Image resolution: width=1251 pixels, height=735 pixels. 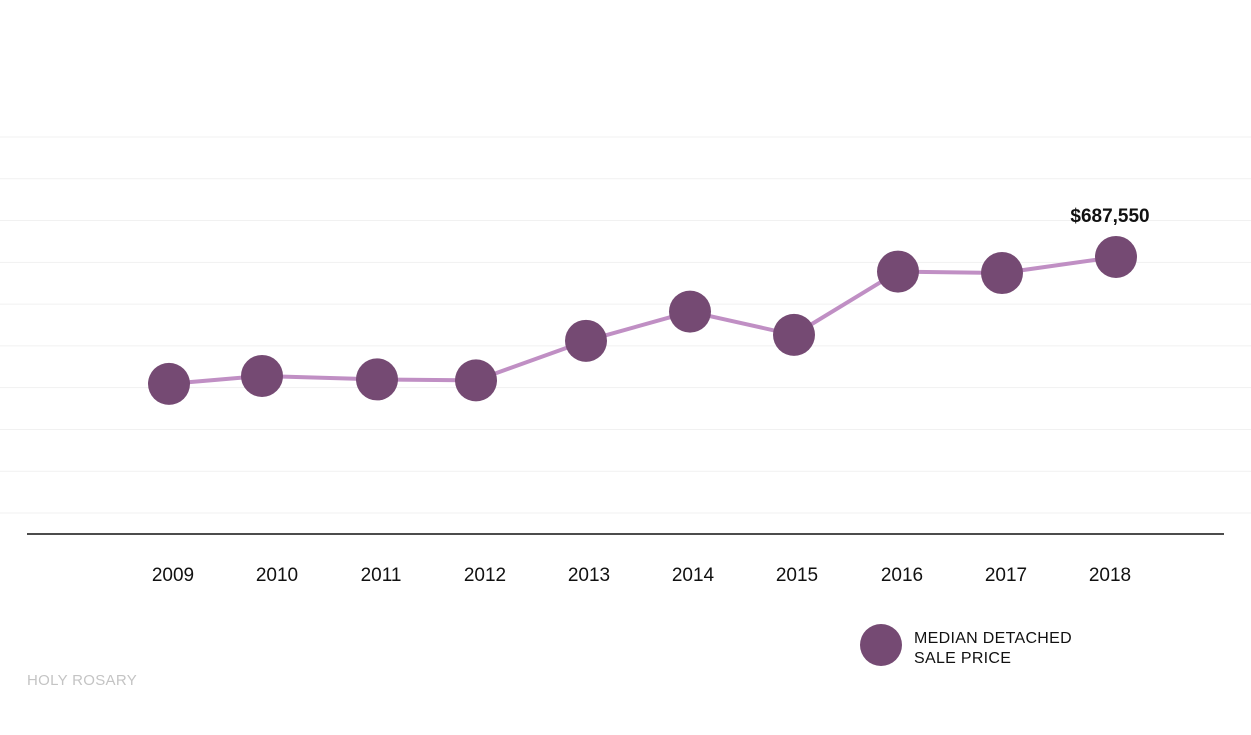 What do you see at coordinates (797, 575) in the screenshot?
I see `x-tick-label-2015: 2015` at bounding box center [797, 575].